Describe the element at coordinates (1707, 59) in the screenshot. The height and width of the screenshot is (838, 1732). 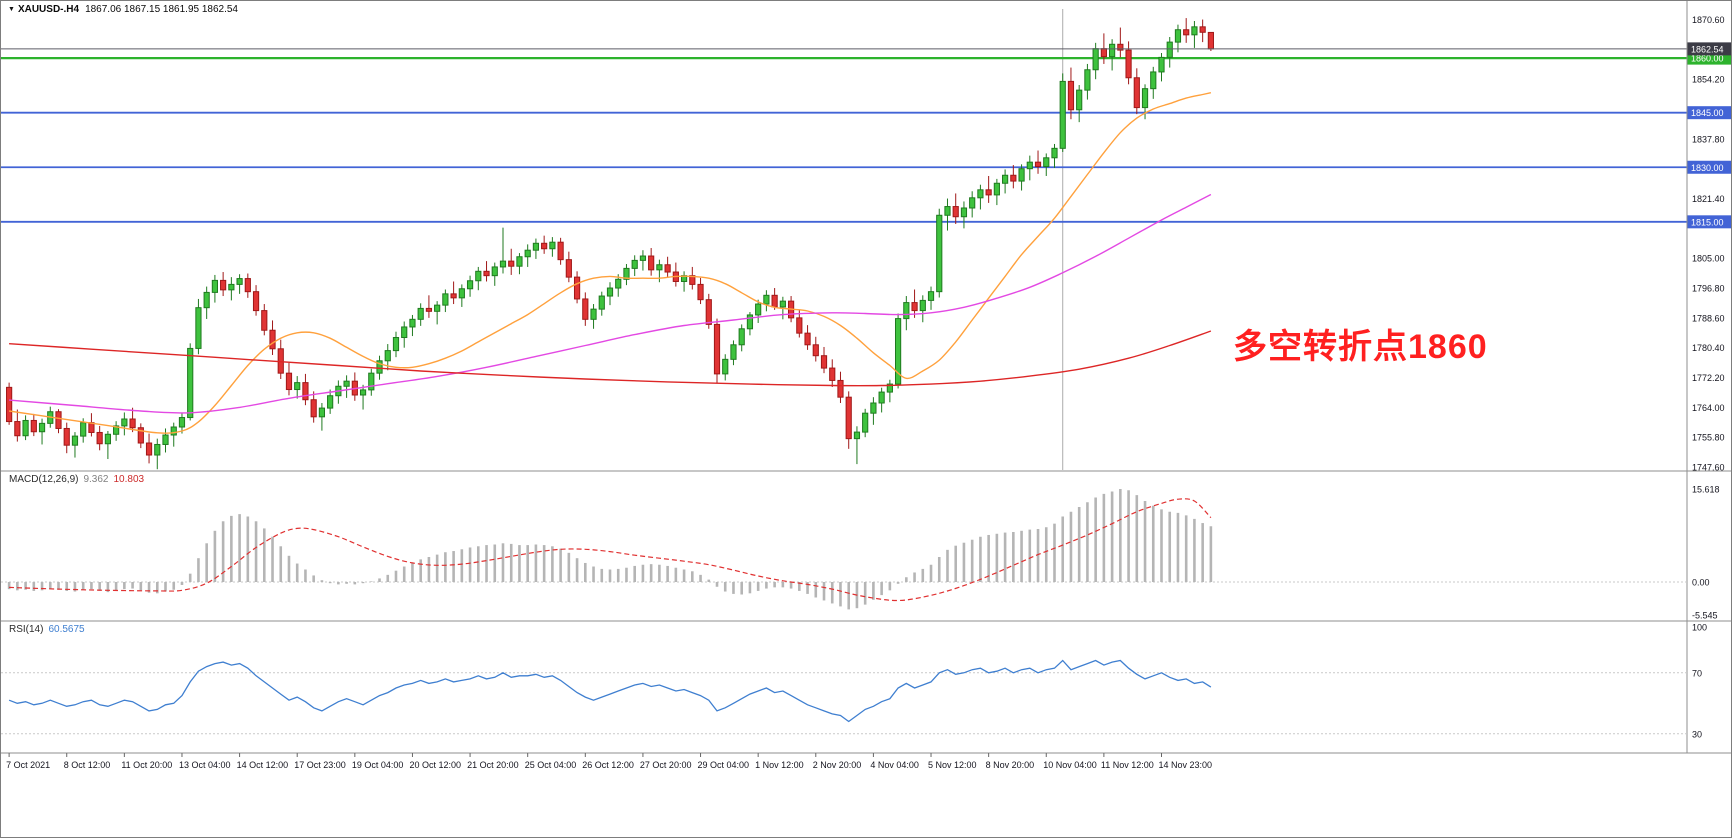
I see `level-badge-1860.00-text: 1860.00` at that location.